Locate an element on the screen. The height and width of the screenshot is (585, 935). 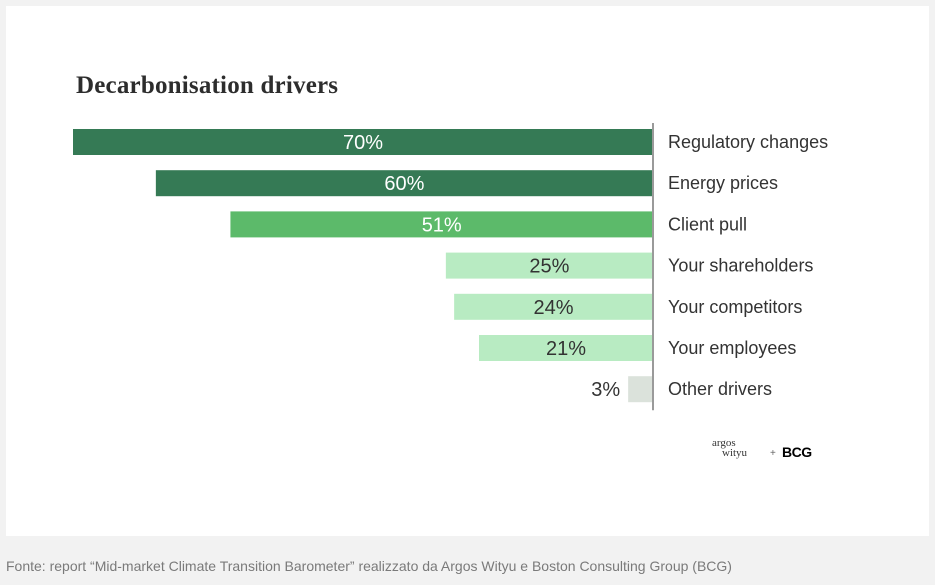
bar-regulatory-changes is located at coordinates (363, 142).